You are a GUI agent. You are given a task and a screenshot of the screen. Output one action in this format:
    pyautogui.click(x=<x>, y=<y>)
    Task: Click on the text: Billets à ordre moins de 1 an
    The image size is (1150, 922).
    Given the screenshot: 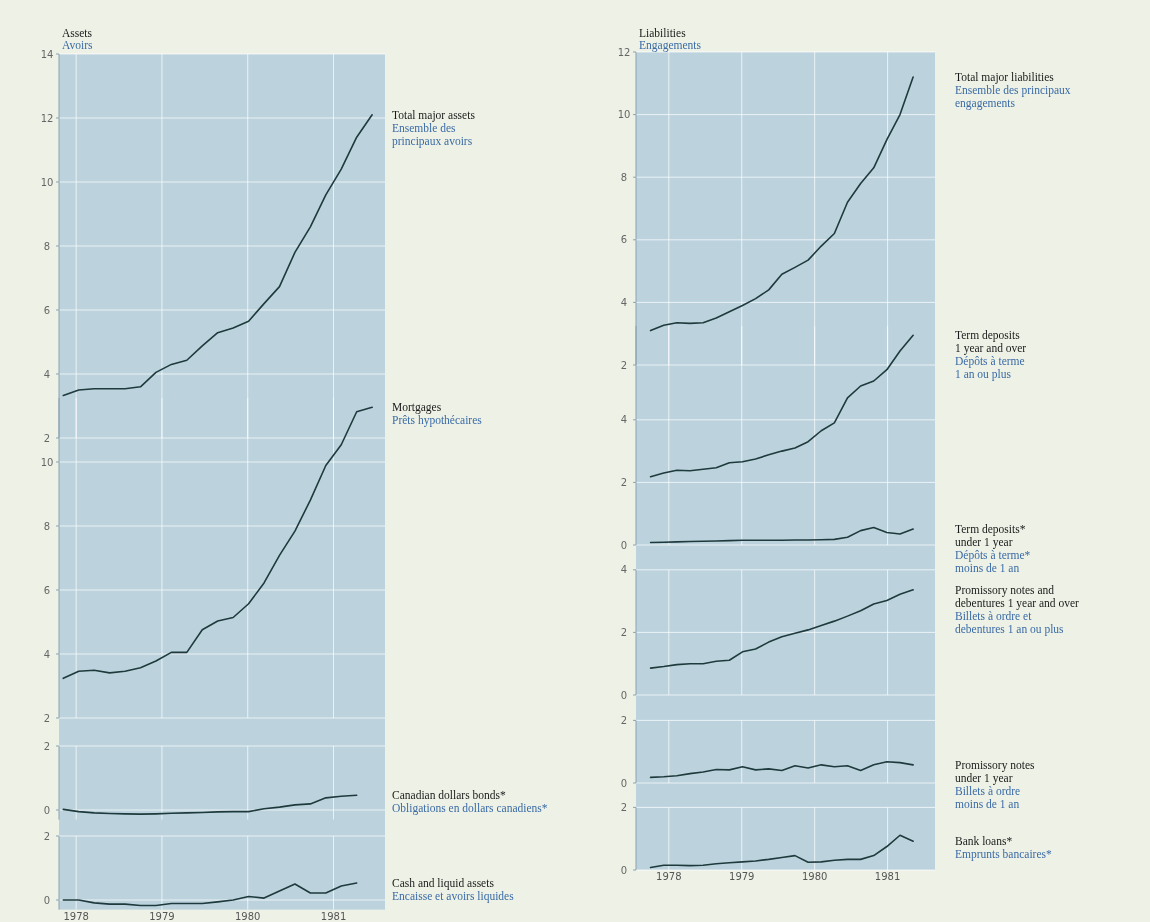 What is the action you would take?
    pyautogui.click(x=988, y=797)
    